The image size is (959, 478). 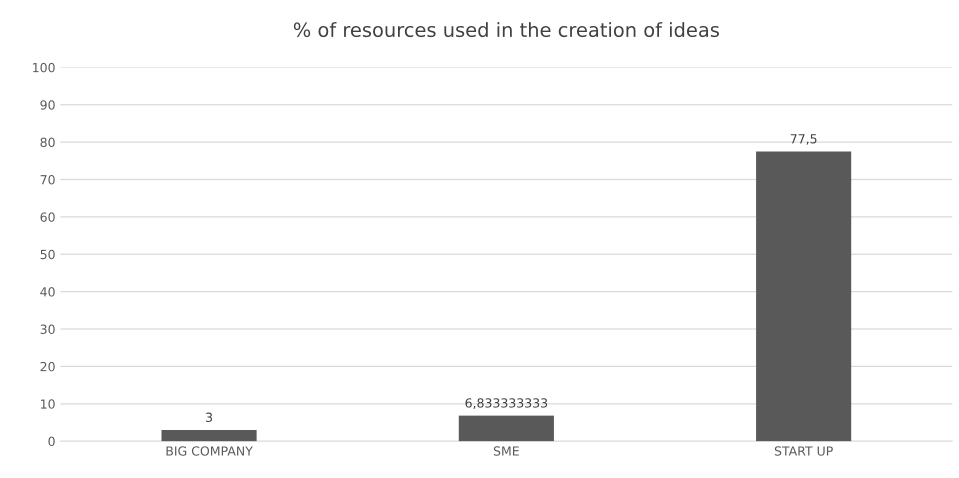 I want to click on y-tick-label: 0, so click(x=51, y=441).